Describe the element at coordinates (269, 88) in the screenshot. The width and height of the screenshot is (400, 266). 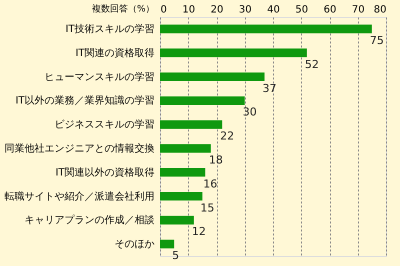
I see `data-label: 37` at that location.